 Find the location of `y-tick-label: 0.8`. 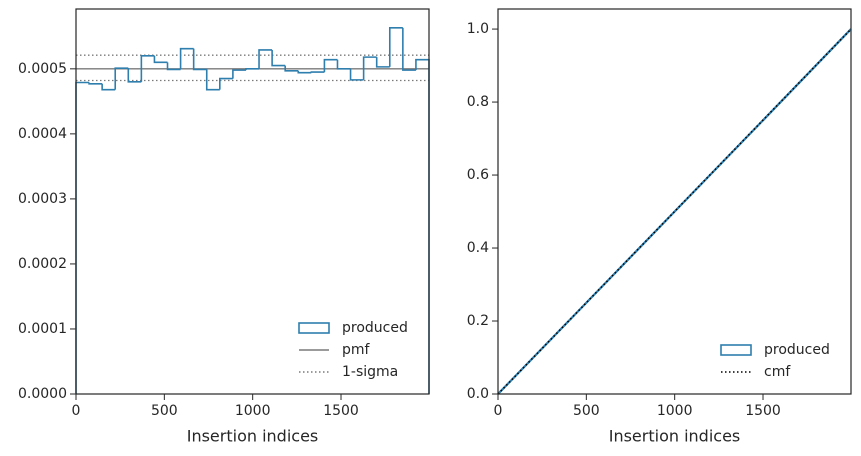

y-tick-label: 0.8 is located at coordinates (478, 102).